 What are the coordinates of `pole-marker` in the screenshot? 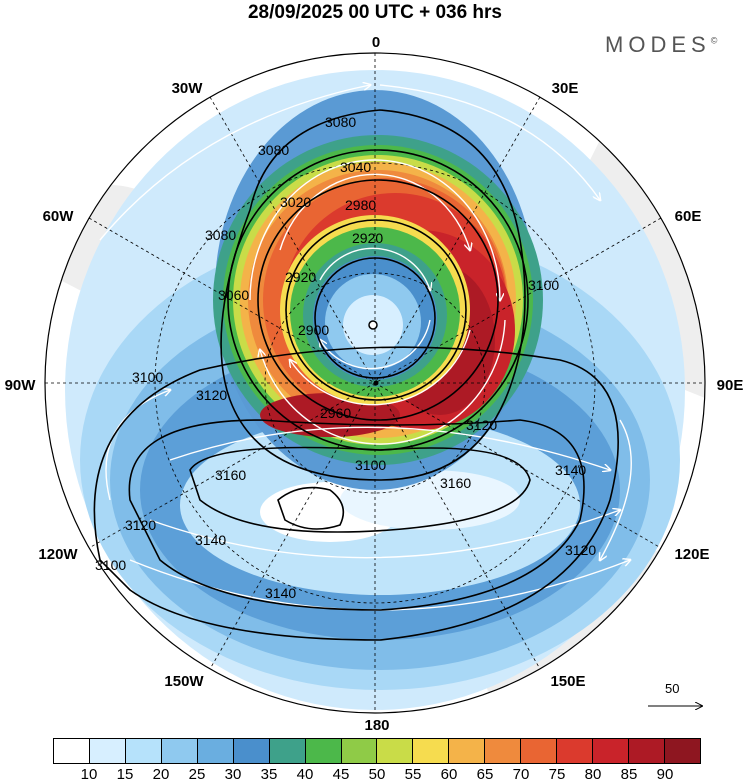 It's located at (373, 325).